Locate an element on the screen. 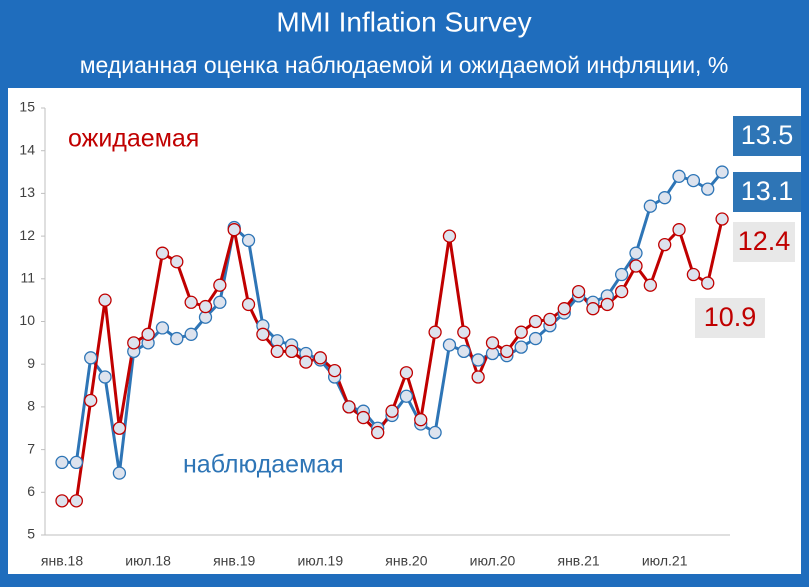  x-tick-label: июл.21 is located at coordinates (665, 561).